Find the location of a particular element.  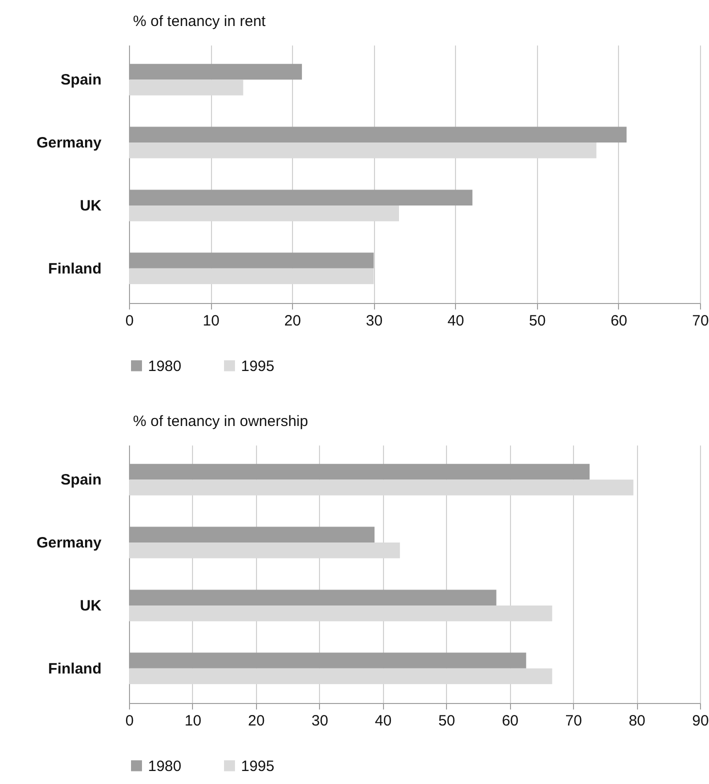

chart-title: % of tenancy in rent is located at coordinates (199, 21).